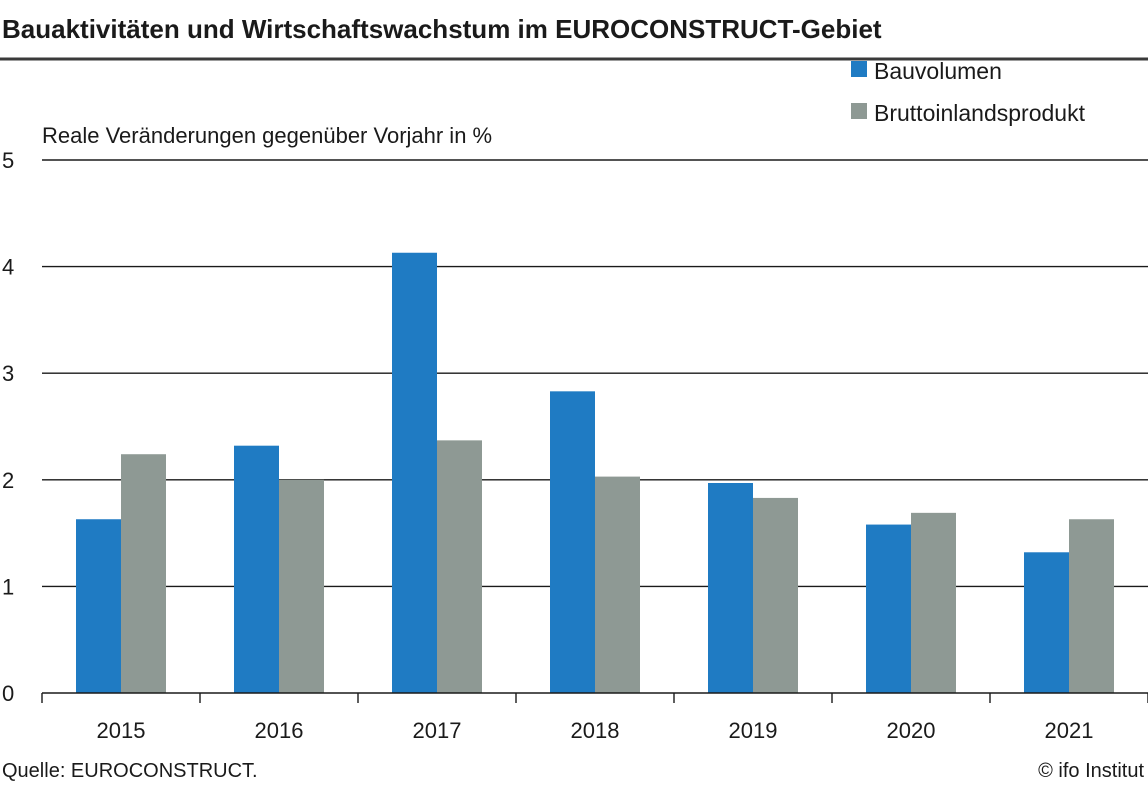 Image resolution: width=1148 pixels, height=789 pixels. Describe the element at coordinates (130, 771) in the screenshot. I see `source-note: Quelle: EUROCONSTRUCT.` at that location.